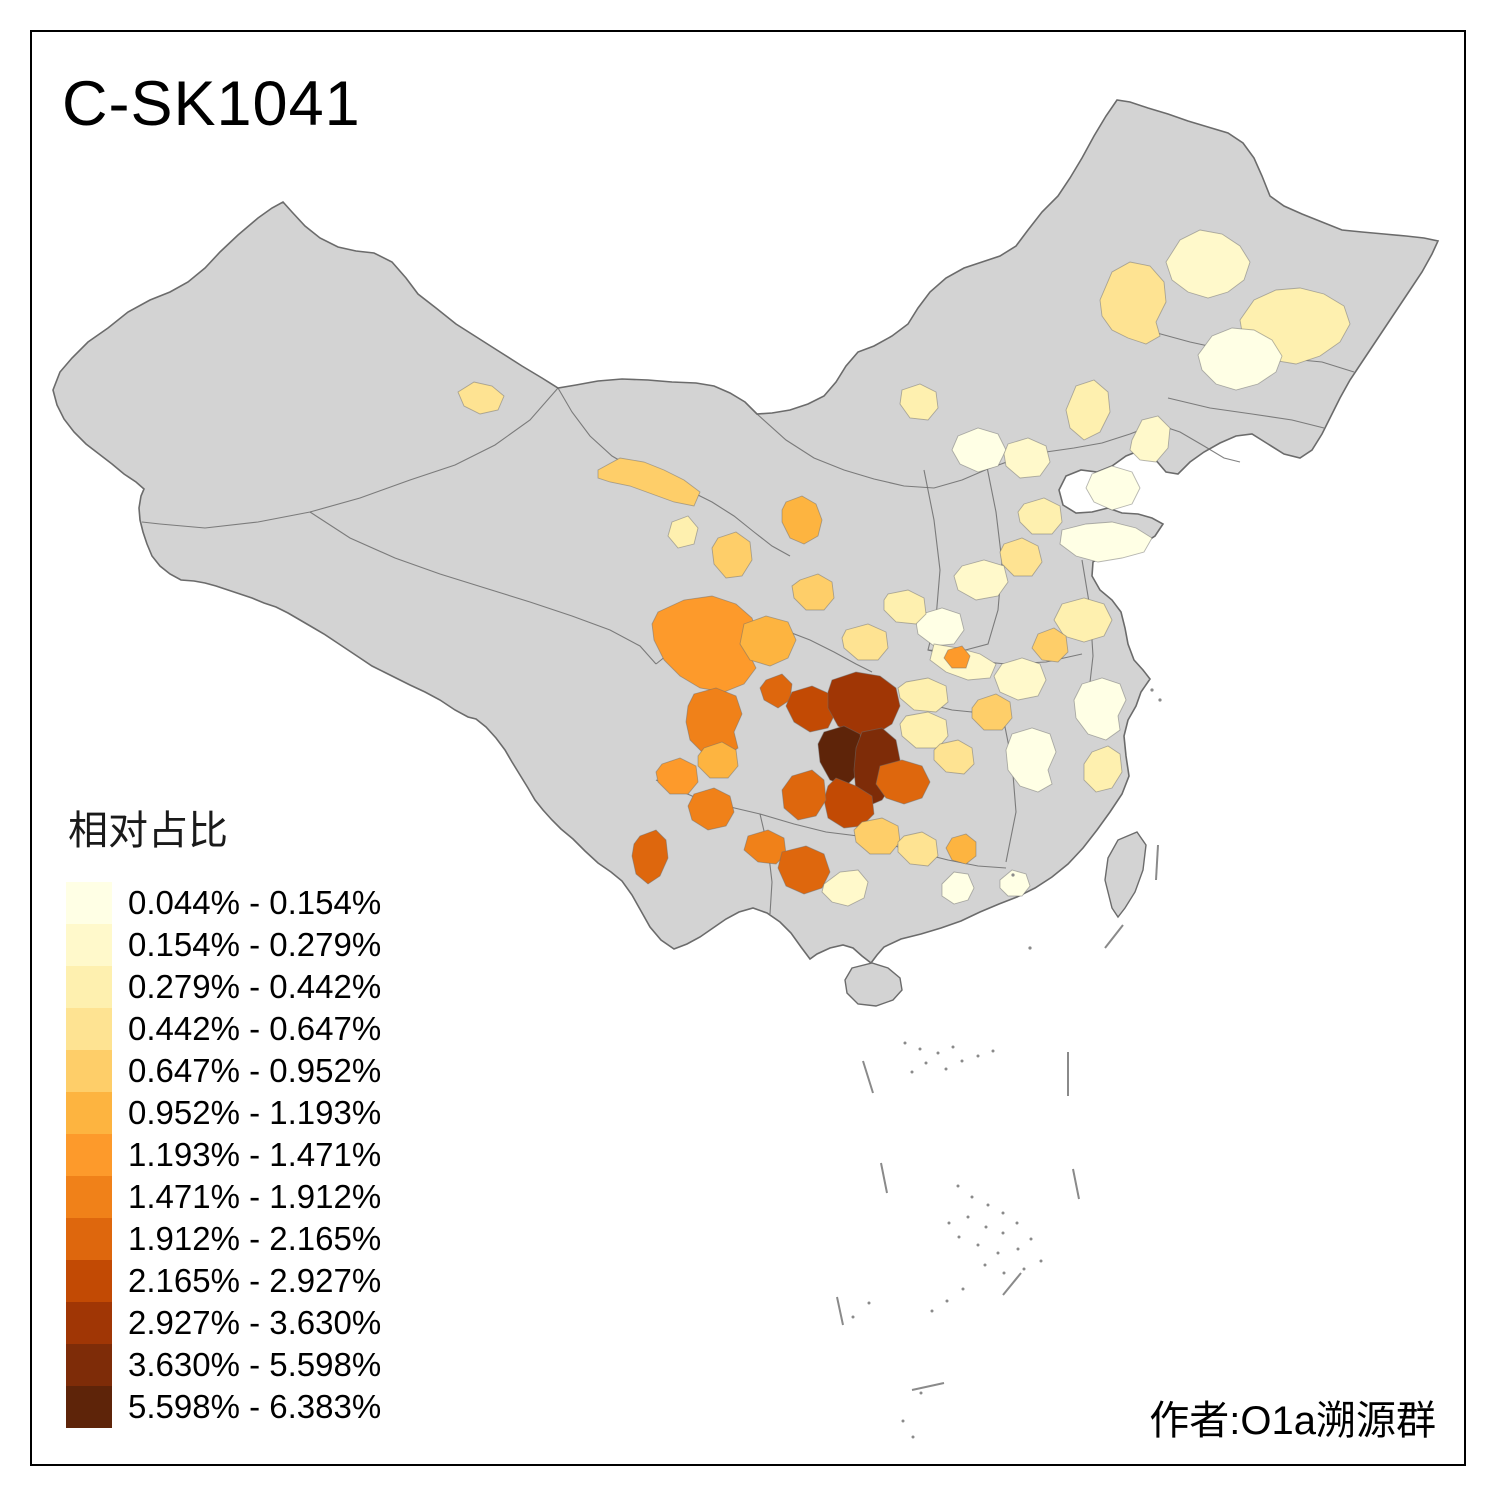  Describe the element at coordinates (255, 986) in the screenshot. I see `legend-label: 0.279% - 0.442%` at that location.